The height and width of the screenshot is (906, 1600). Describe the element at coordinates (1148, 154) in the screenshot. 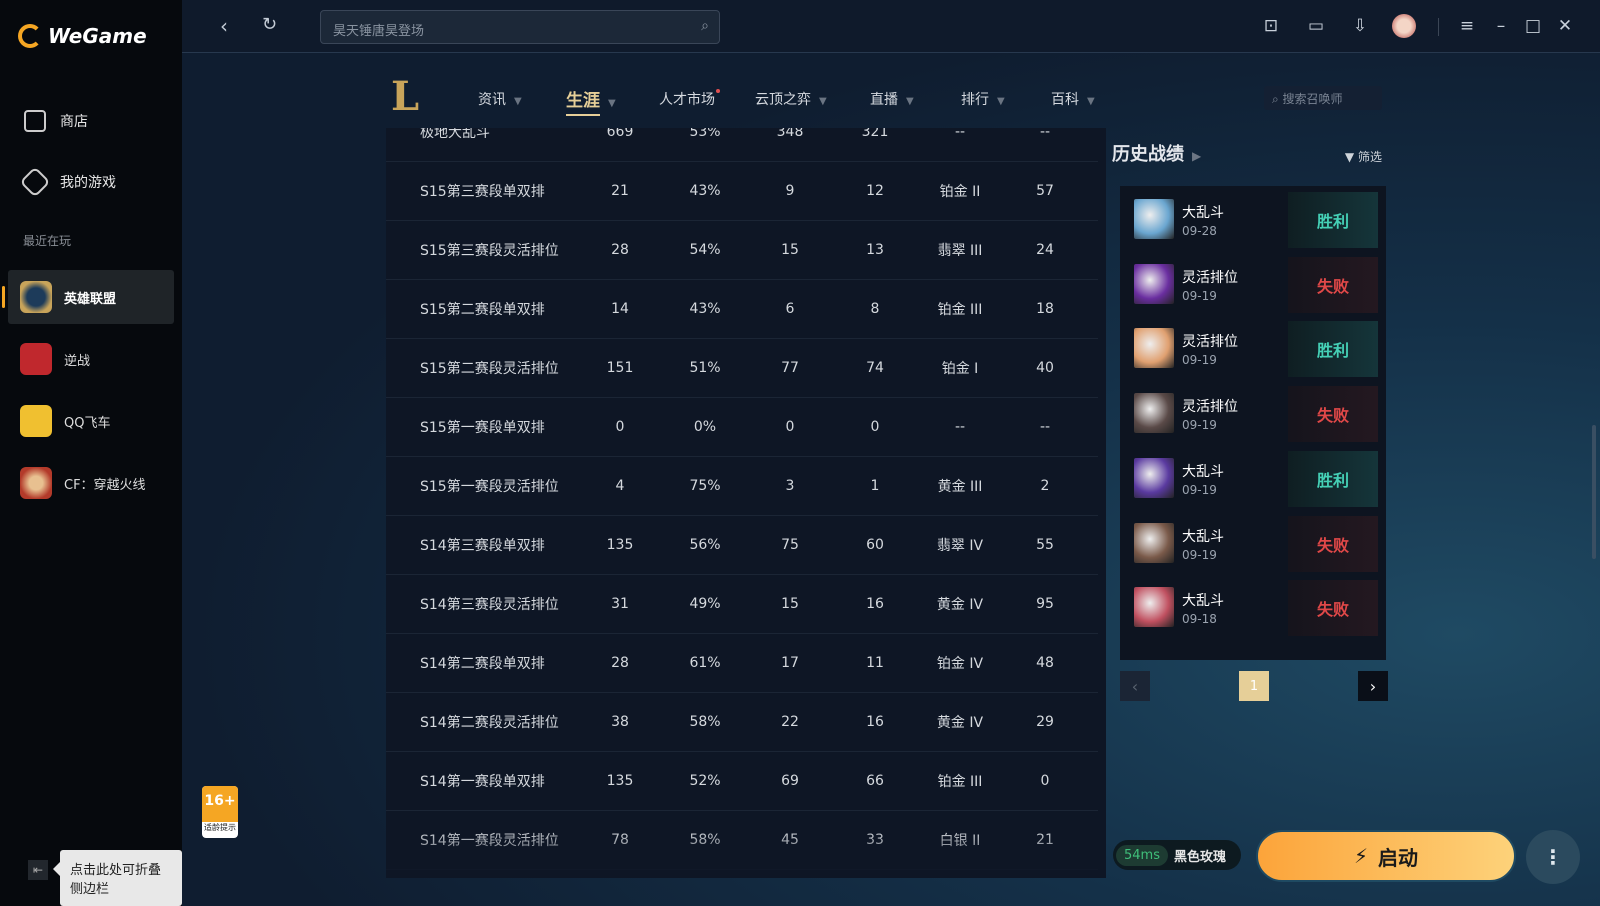

I see `history-title: 历史战绩` at that location.